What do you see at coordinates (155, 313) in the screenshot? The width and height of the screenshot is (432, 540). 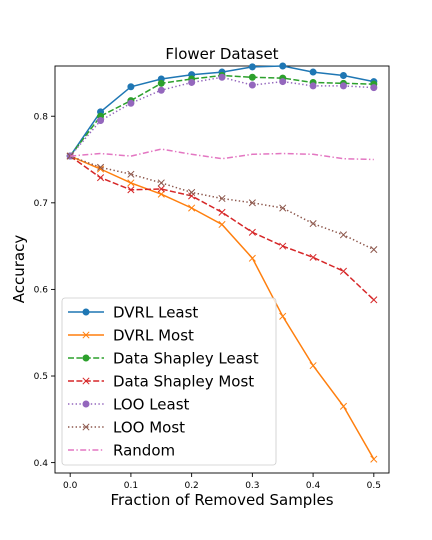 I see `legend-label: DVRL Least` at bounding box center [155, 313].